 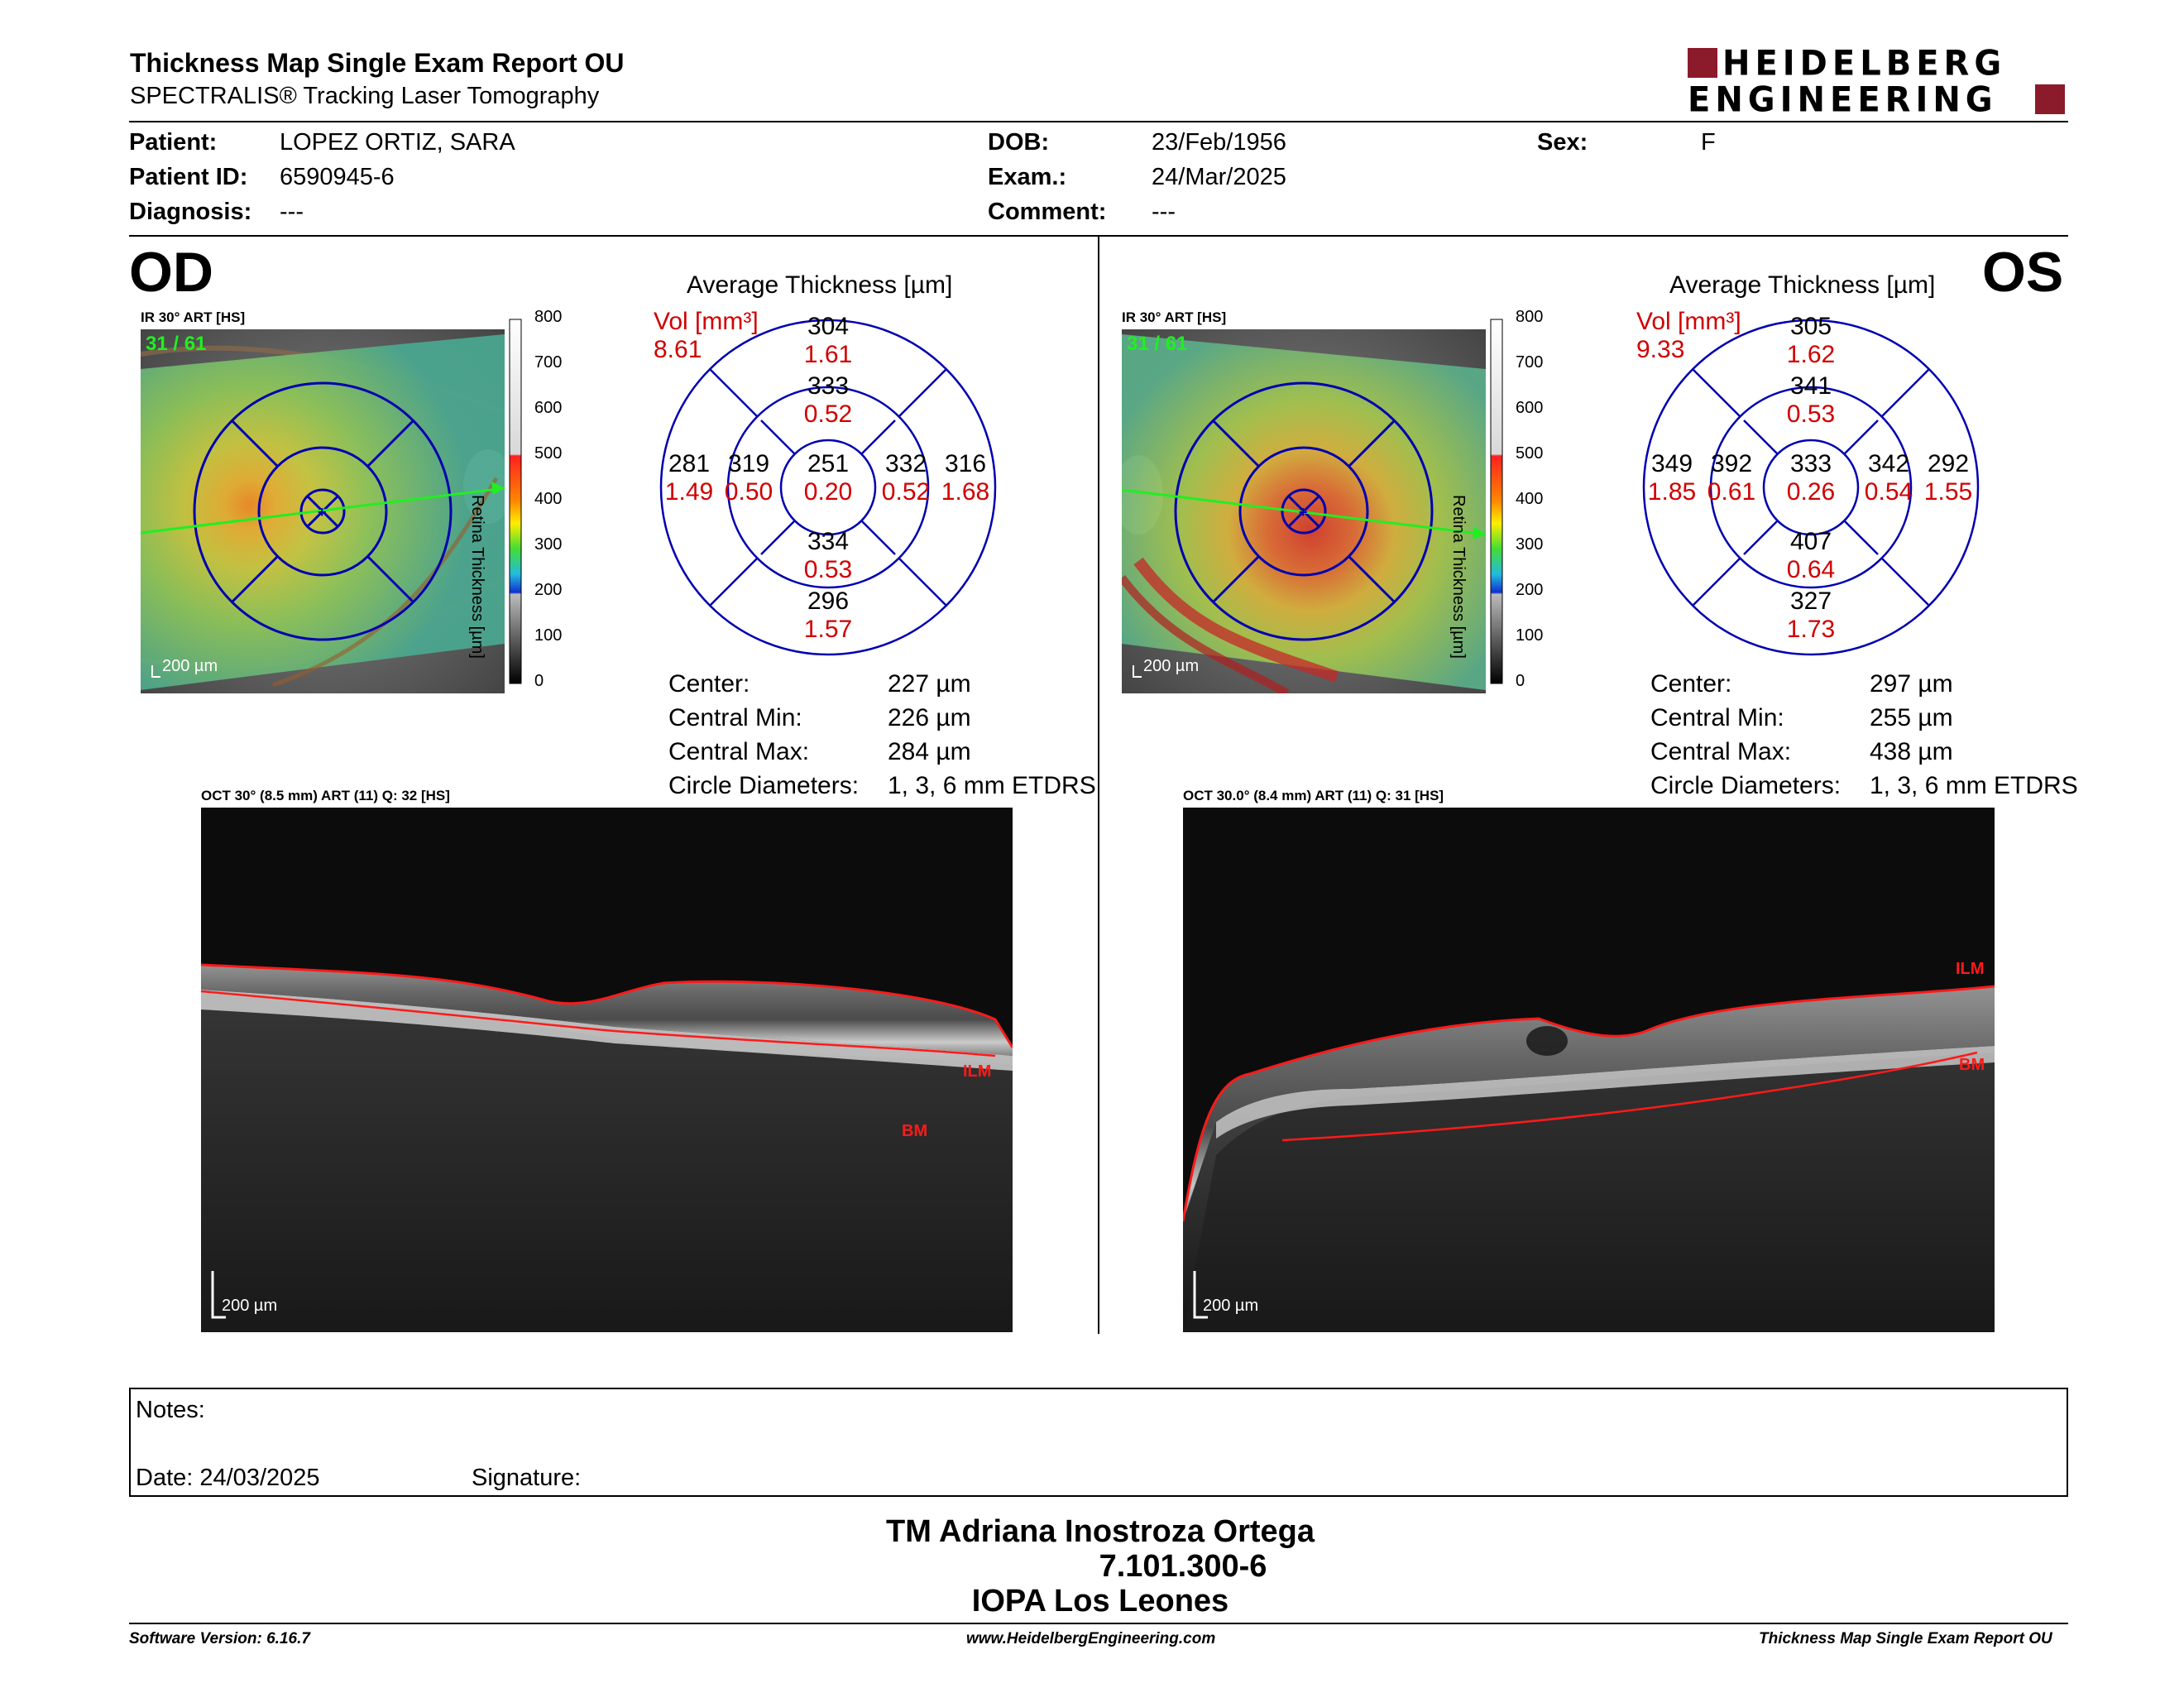 I want to click on os-fundus-svg: +, so click(x=1304, y=511).